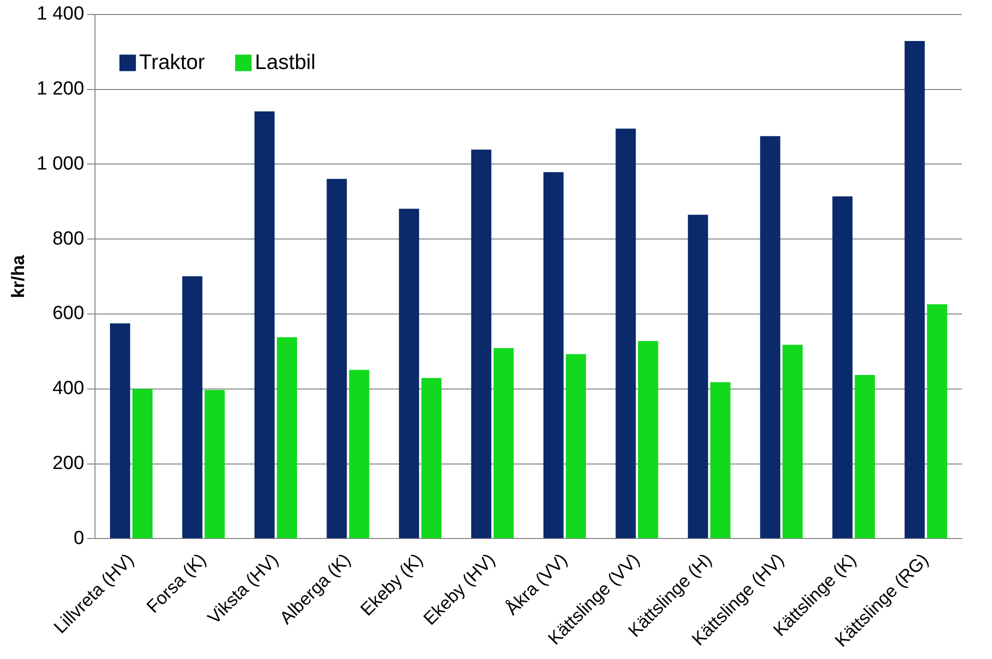 The height and width of the screenshot is (659, 992). Describe the element at coordinates (79, 538) in the screenshot. I see `y-tick-label: 0` at that location.